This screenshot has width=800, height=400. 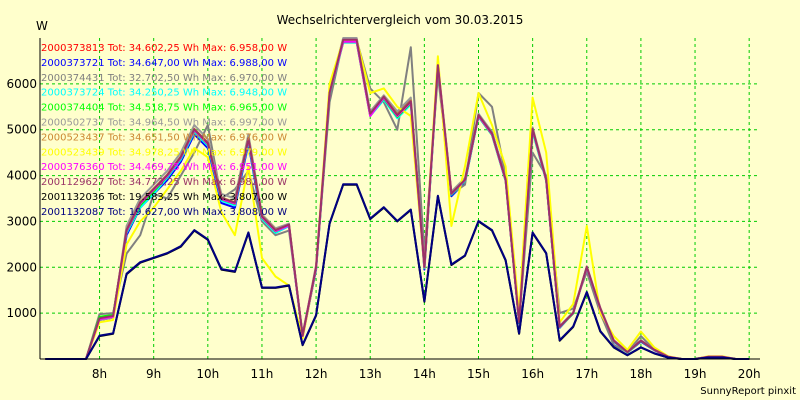 I want to click on y-tick-label: 6000, so click(x=21, y=84).